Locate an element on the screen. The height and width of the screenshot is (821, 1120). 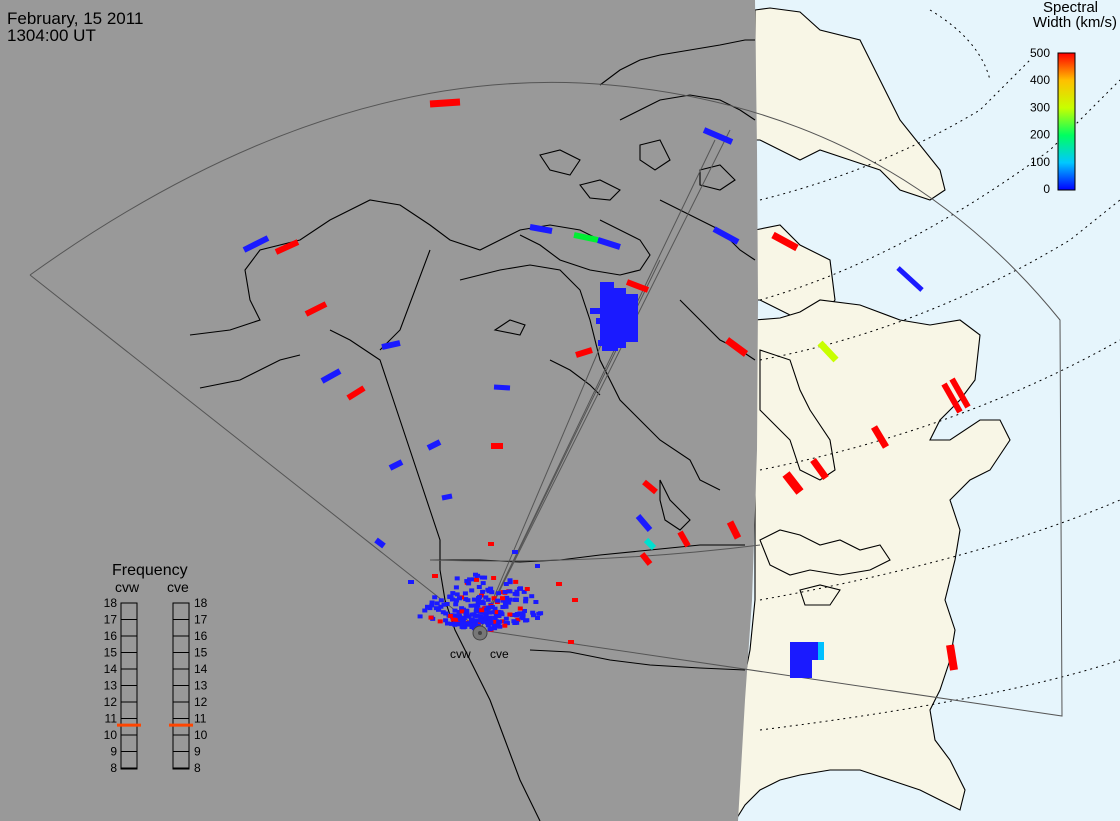
colorbar: Spectral Width (km/s) 500 400 300 200 100 0 is located at coordinates (1073, 98).